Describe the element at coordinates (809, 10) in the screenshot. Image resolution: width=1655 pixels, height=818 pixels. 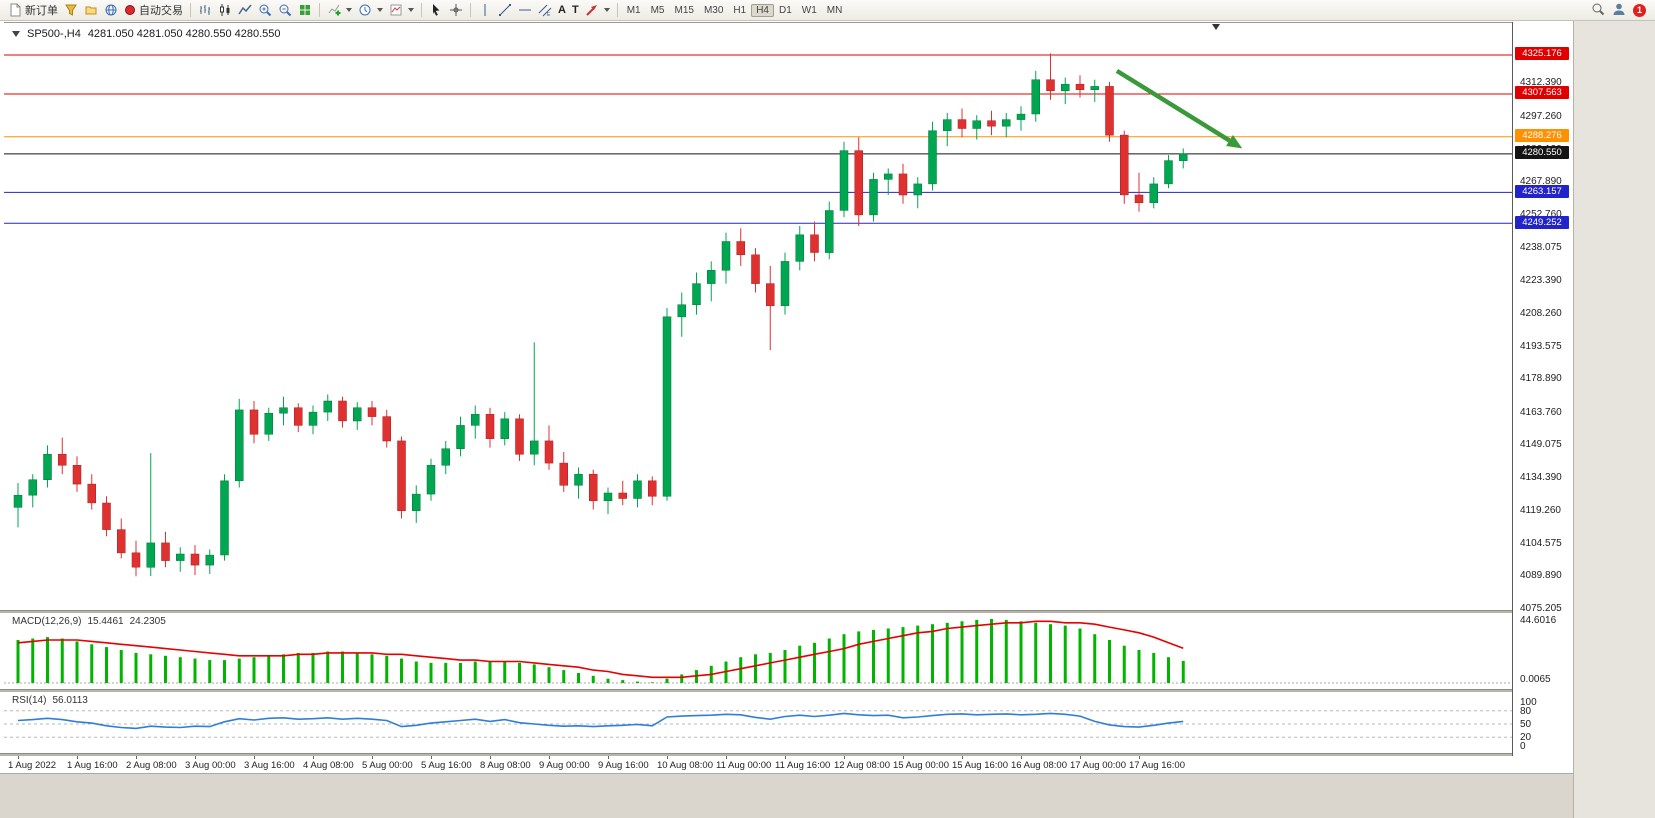
I see `timeframe-w1: W1` at that location.